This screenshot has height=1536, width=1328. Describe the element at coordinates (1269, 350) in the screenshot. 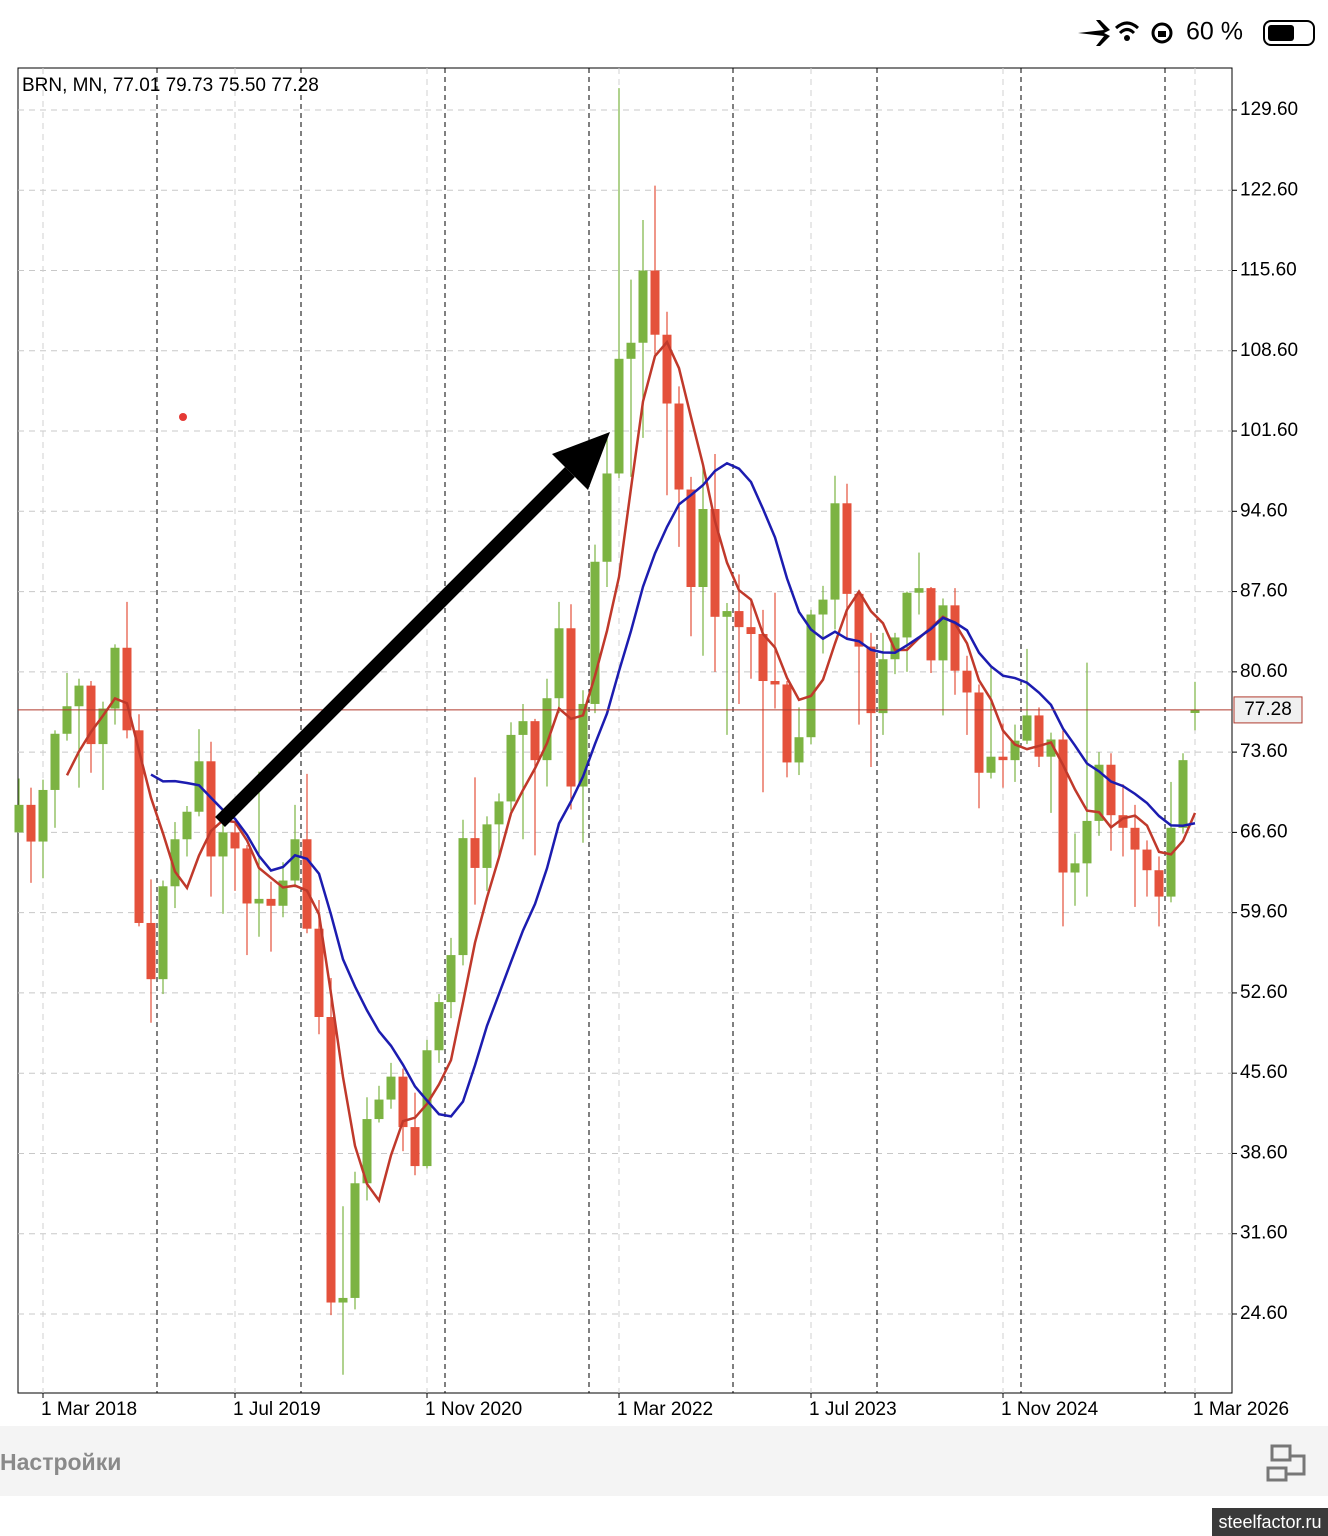

I see `y-tick-label: 108.60` at that location.